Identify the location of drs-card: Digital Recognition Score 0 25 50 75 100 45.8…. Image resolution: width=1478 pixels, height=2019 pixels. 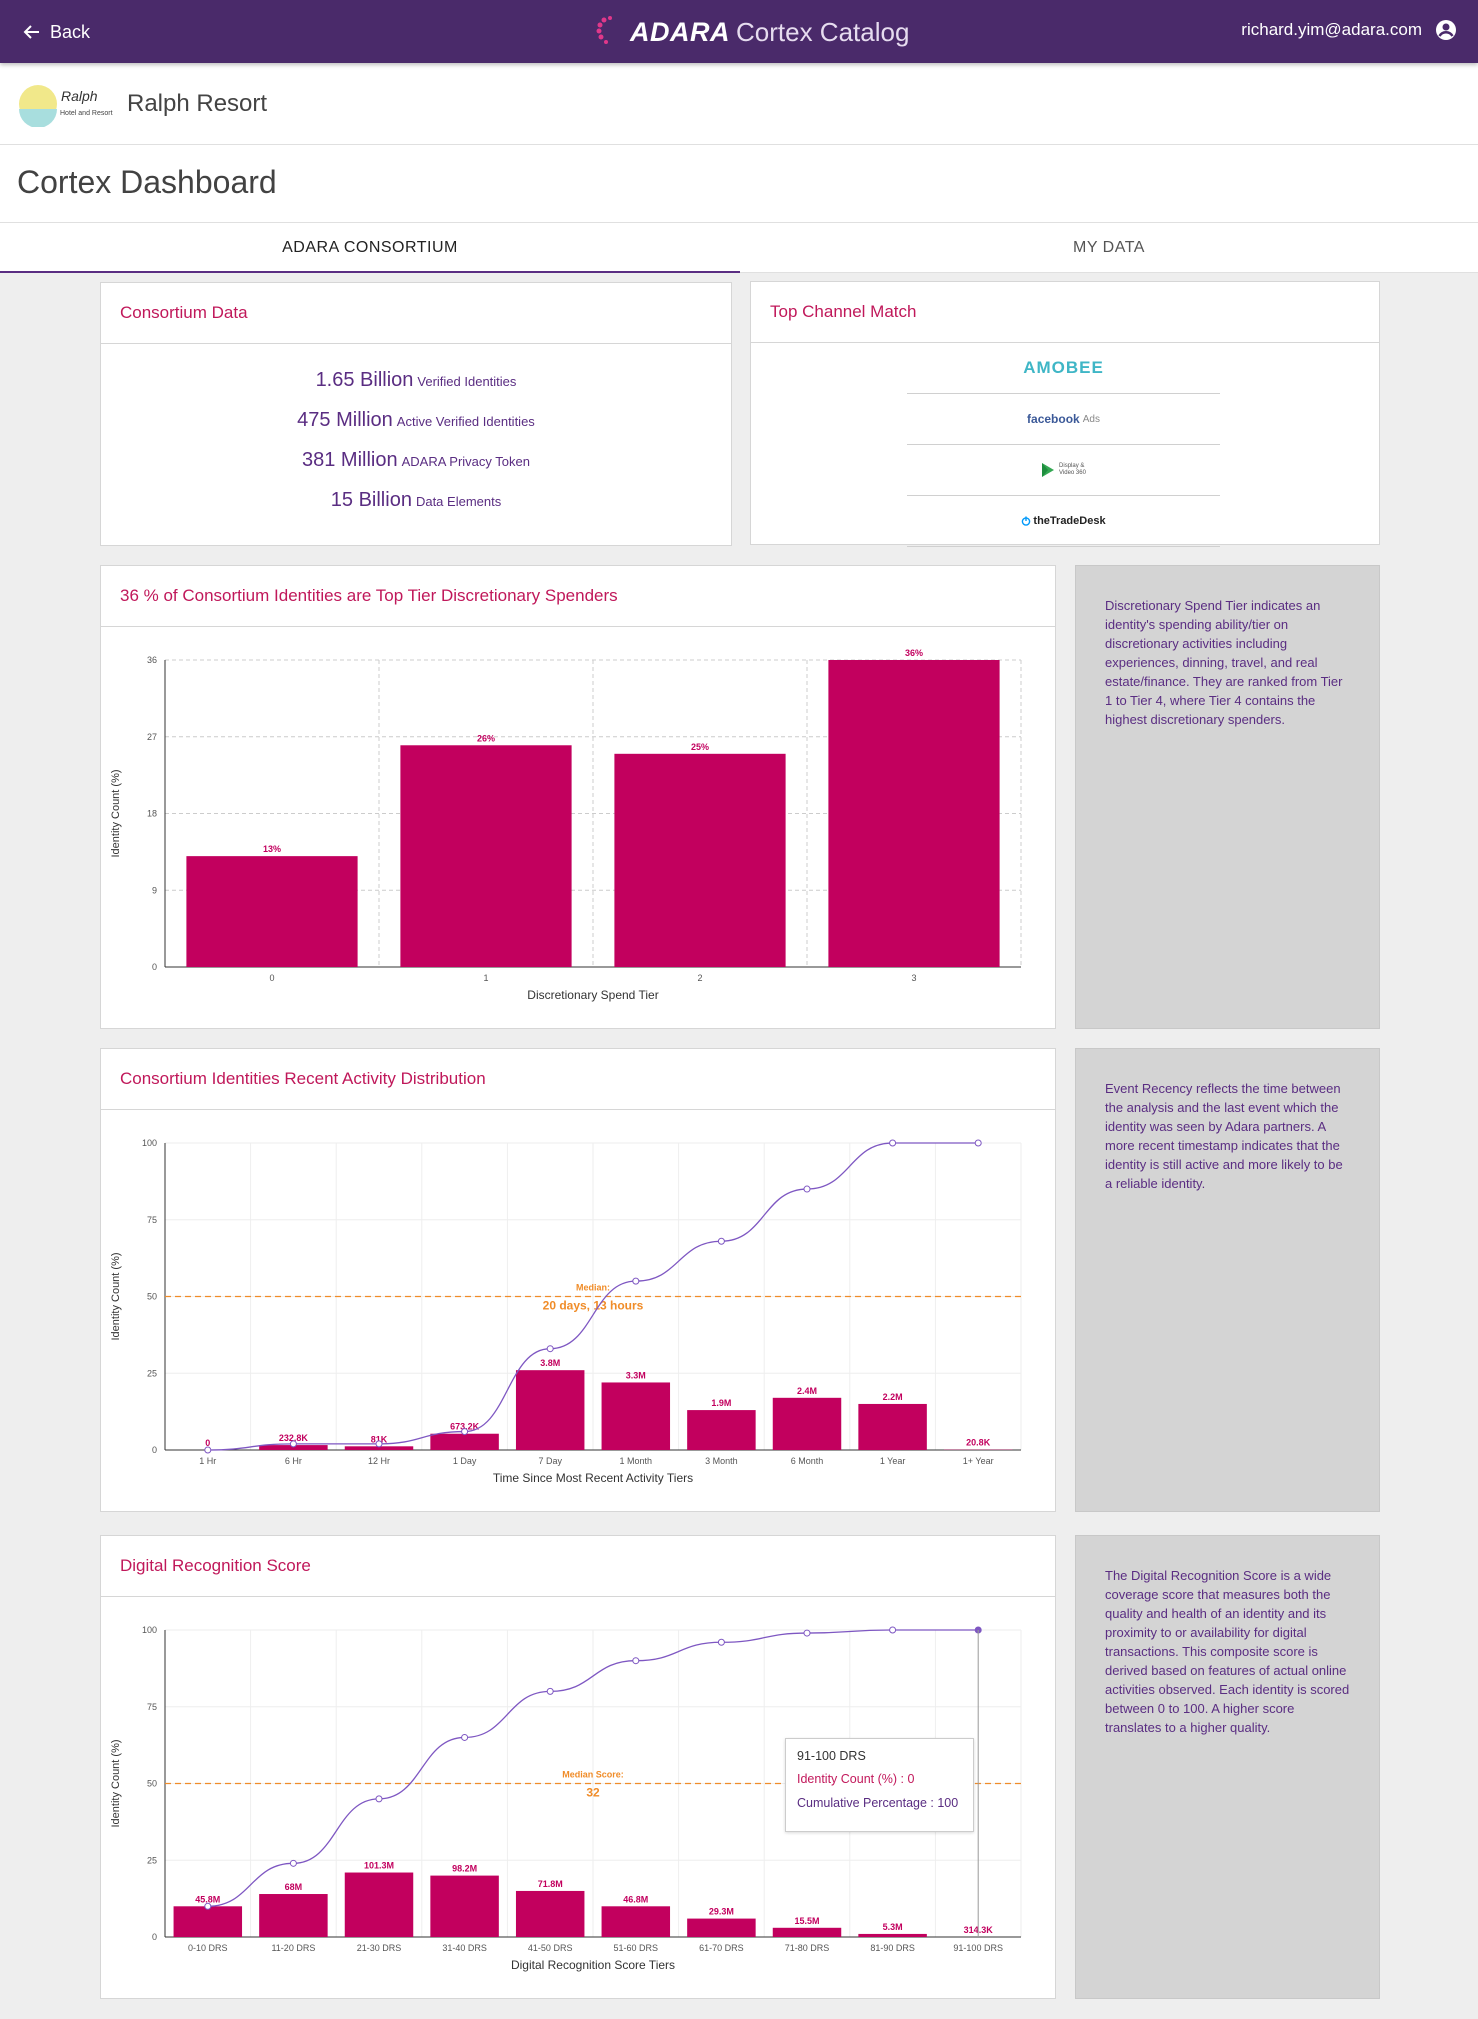
(578, 1767).